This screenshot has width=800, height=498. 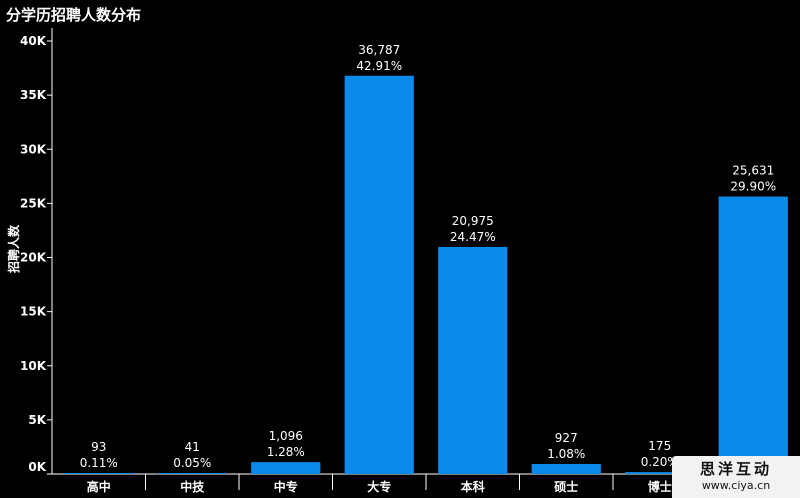 What do you see at coordinates (37, 420) in the screenshot?
I see `y-tick-label: 5K` at bounding box center [37, 420].